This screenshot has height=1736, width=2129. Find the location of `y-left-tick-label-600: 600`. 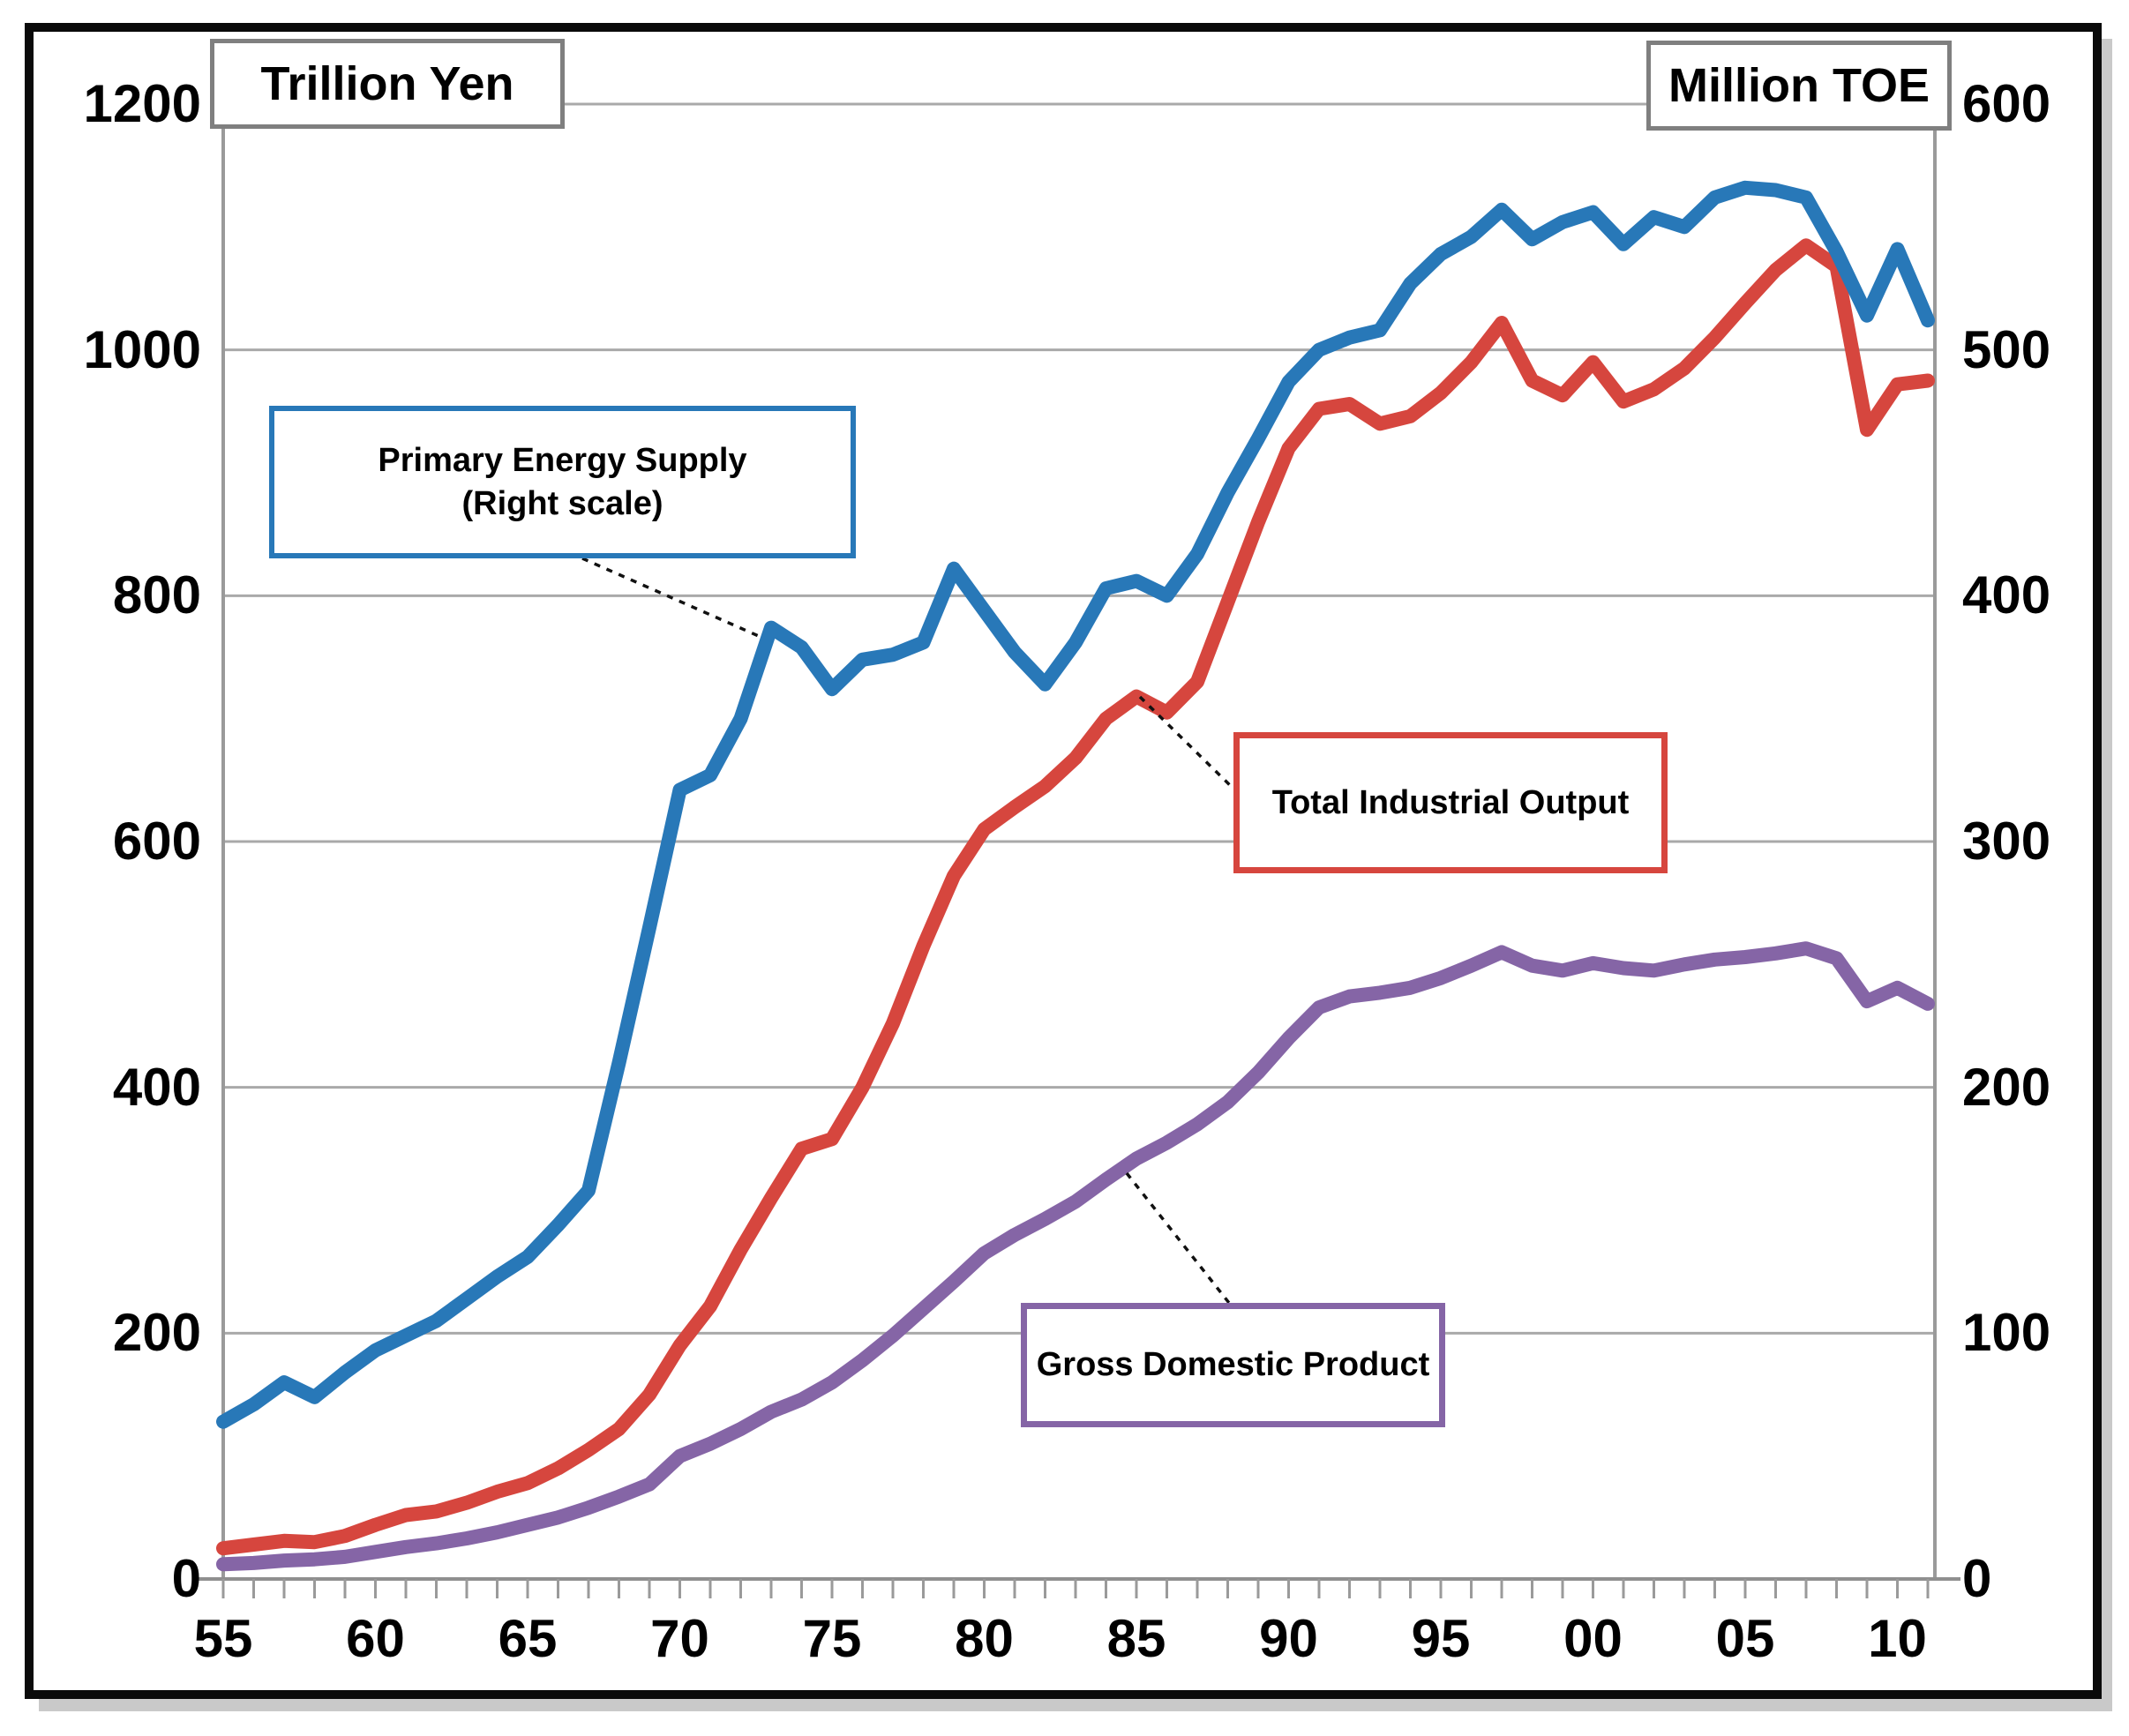

y-left-tick-label-600: 600 is located at coordinates (156, 841).